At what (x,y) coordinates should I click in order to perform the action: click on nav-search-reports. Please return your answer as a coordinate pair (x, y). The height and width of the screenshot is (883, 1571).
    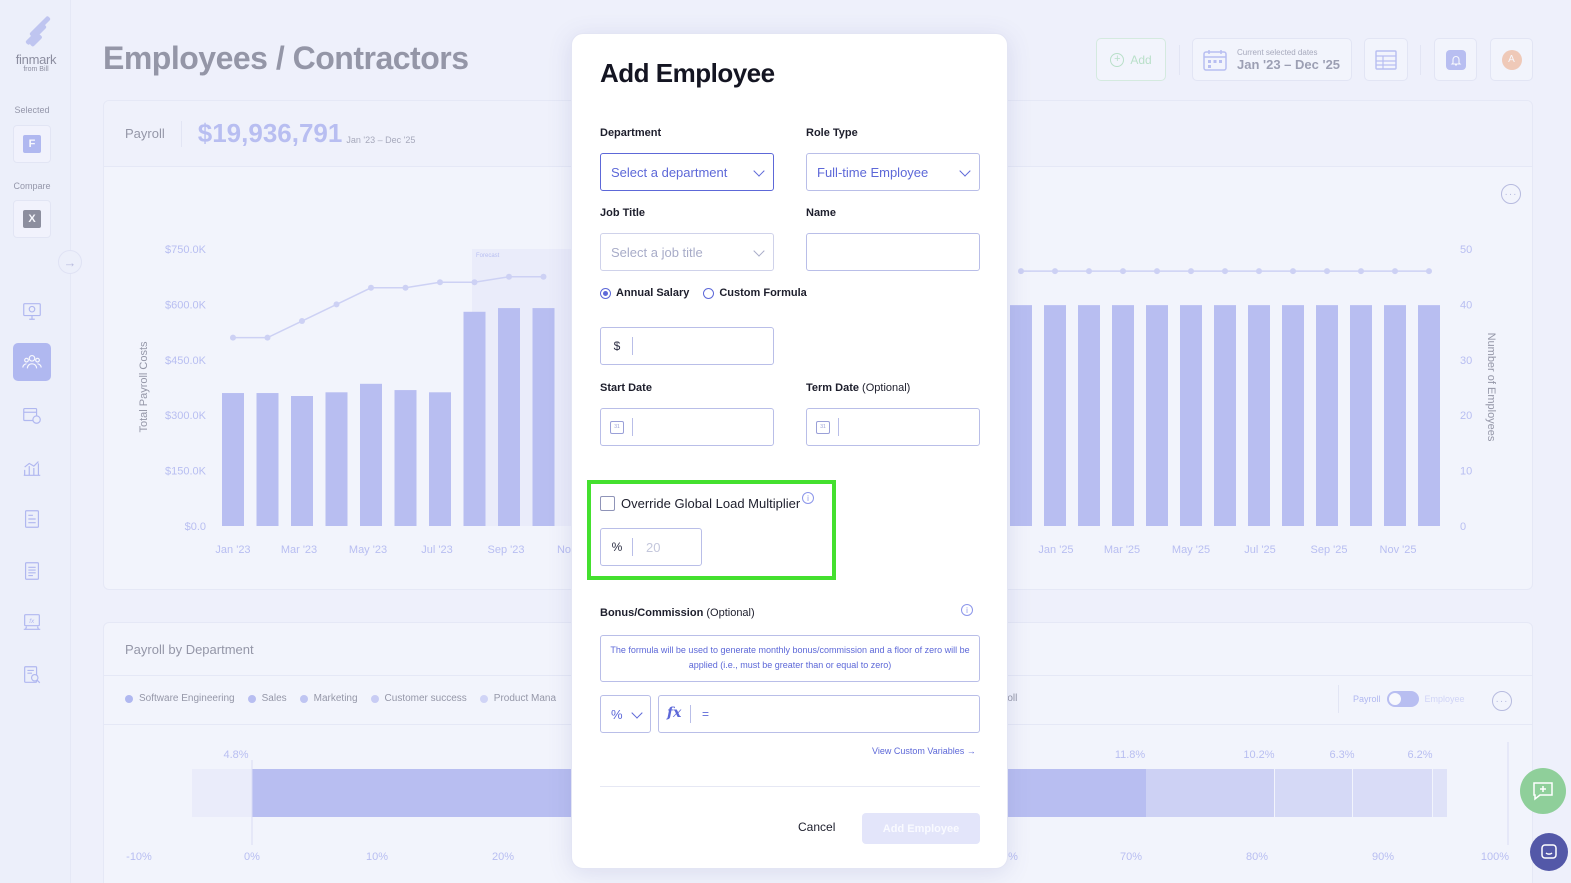
    Looking at the image, I should click on (32, 675).